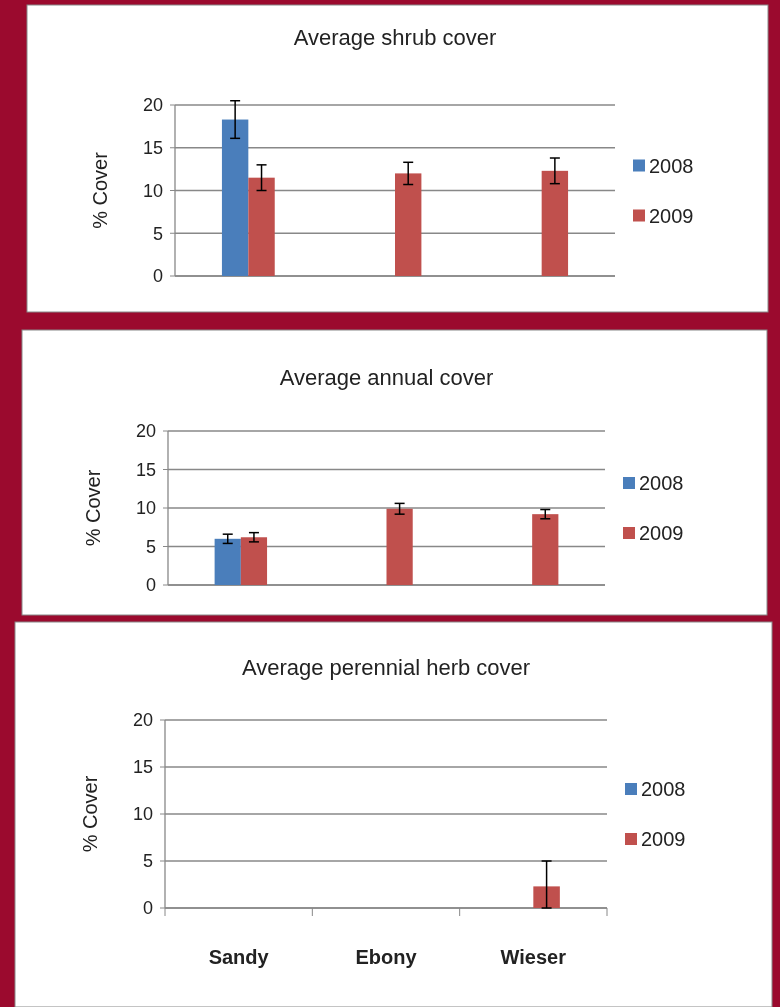  What do you see at coordinates (386, 667) in the screenshot?
I see `chart-title: Average perennial herb cover` at bounding box center [386, 667].